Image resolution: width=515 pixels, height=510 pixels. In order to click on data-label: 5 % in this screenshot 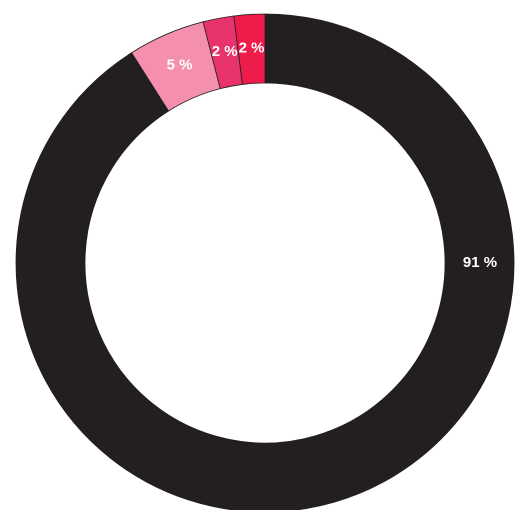, I will do `click(180, 65)`.